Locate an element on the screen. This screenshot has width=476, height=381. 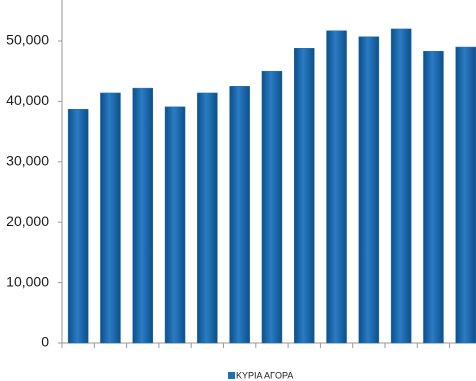
legend-label: ΚΥΡΙΑ ΑΓΟΡΑ is located at coordinates (264, 375).